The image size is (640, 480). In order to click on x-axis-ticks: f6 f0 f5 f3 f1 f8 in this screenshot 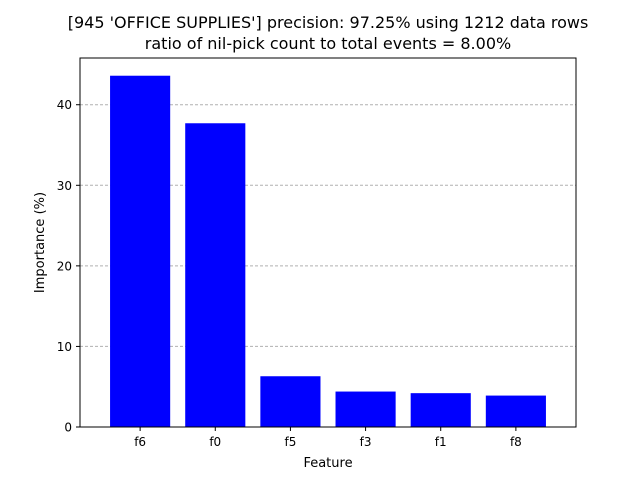, I will do `click(328, 438)`.